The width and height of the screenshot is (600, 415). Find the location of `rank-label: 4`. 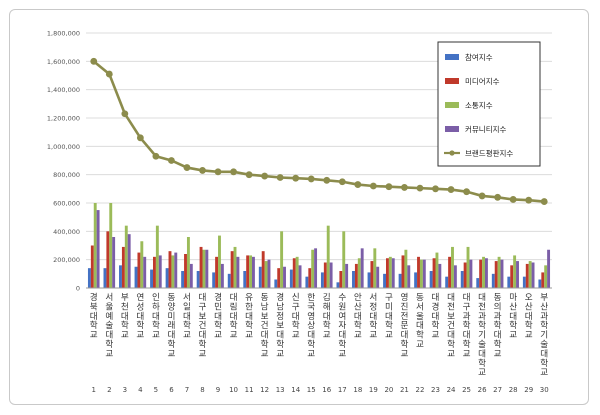

rank-label: 4 is located at coordinates (140, 390).